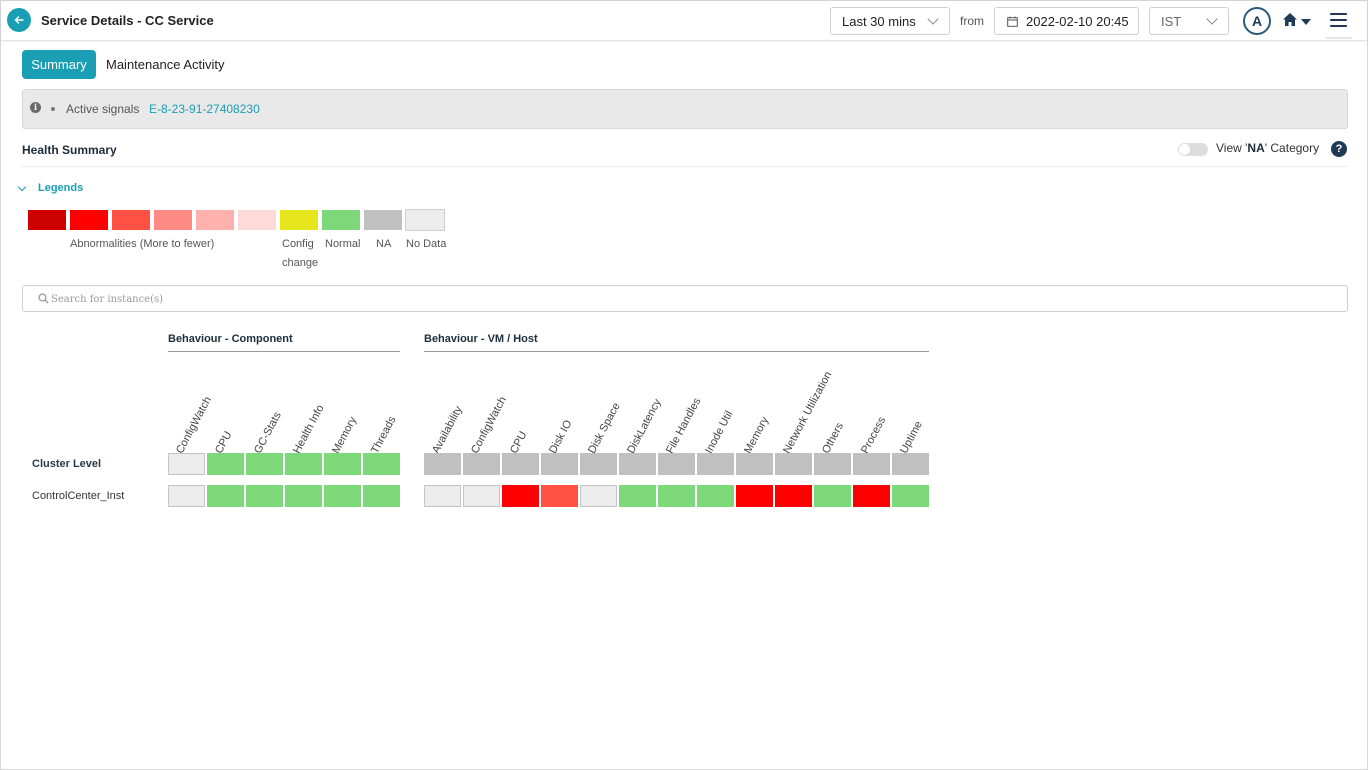 This screenshot has width=1368, height=770. What do you see at coordinates (345, 435) in the screenshot?
I see `column-label-memory: Memory` at bounding box center [345, 435].